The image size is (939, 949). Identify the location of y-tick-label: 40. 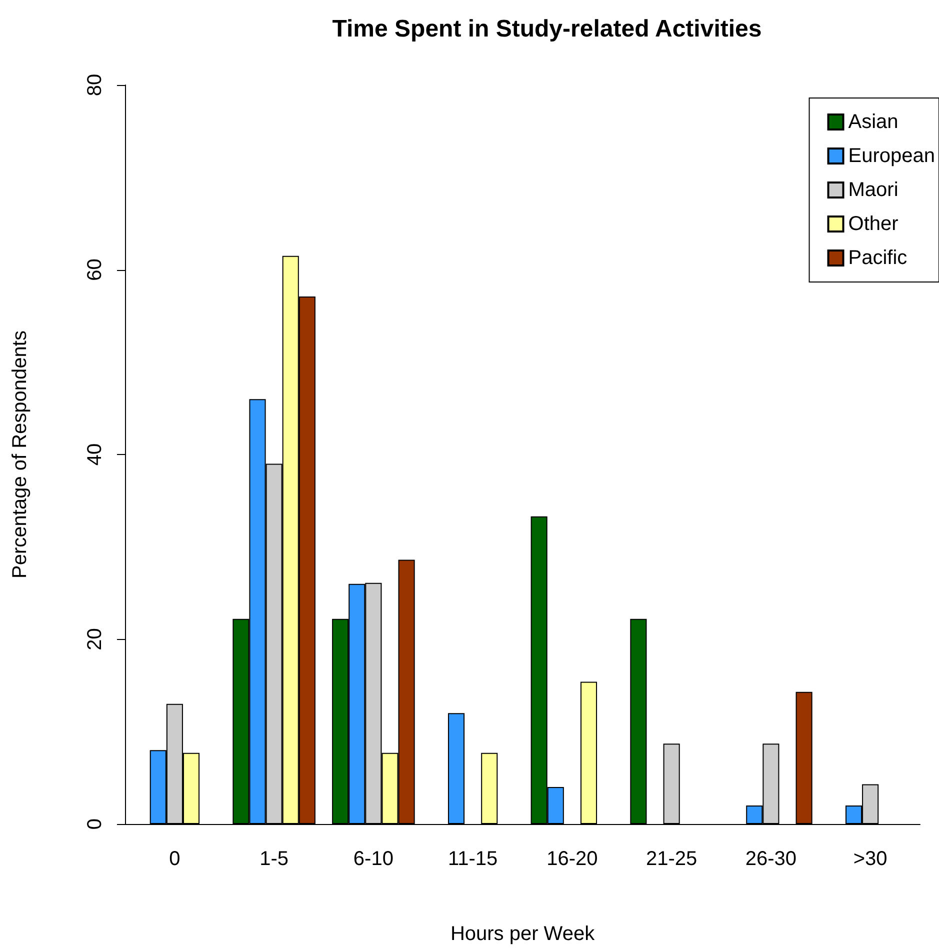
(95, 454).